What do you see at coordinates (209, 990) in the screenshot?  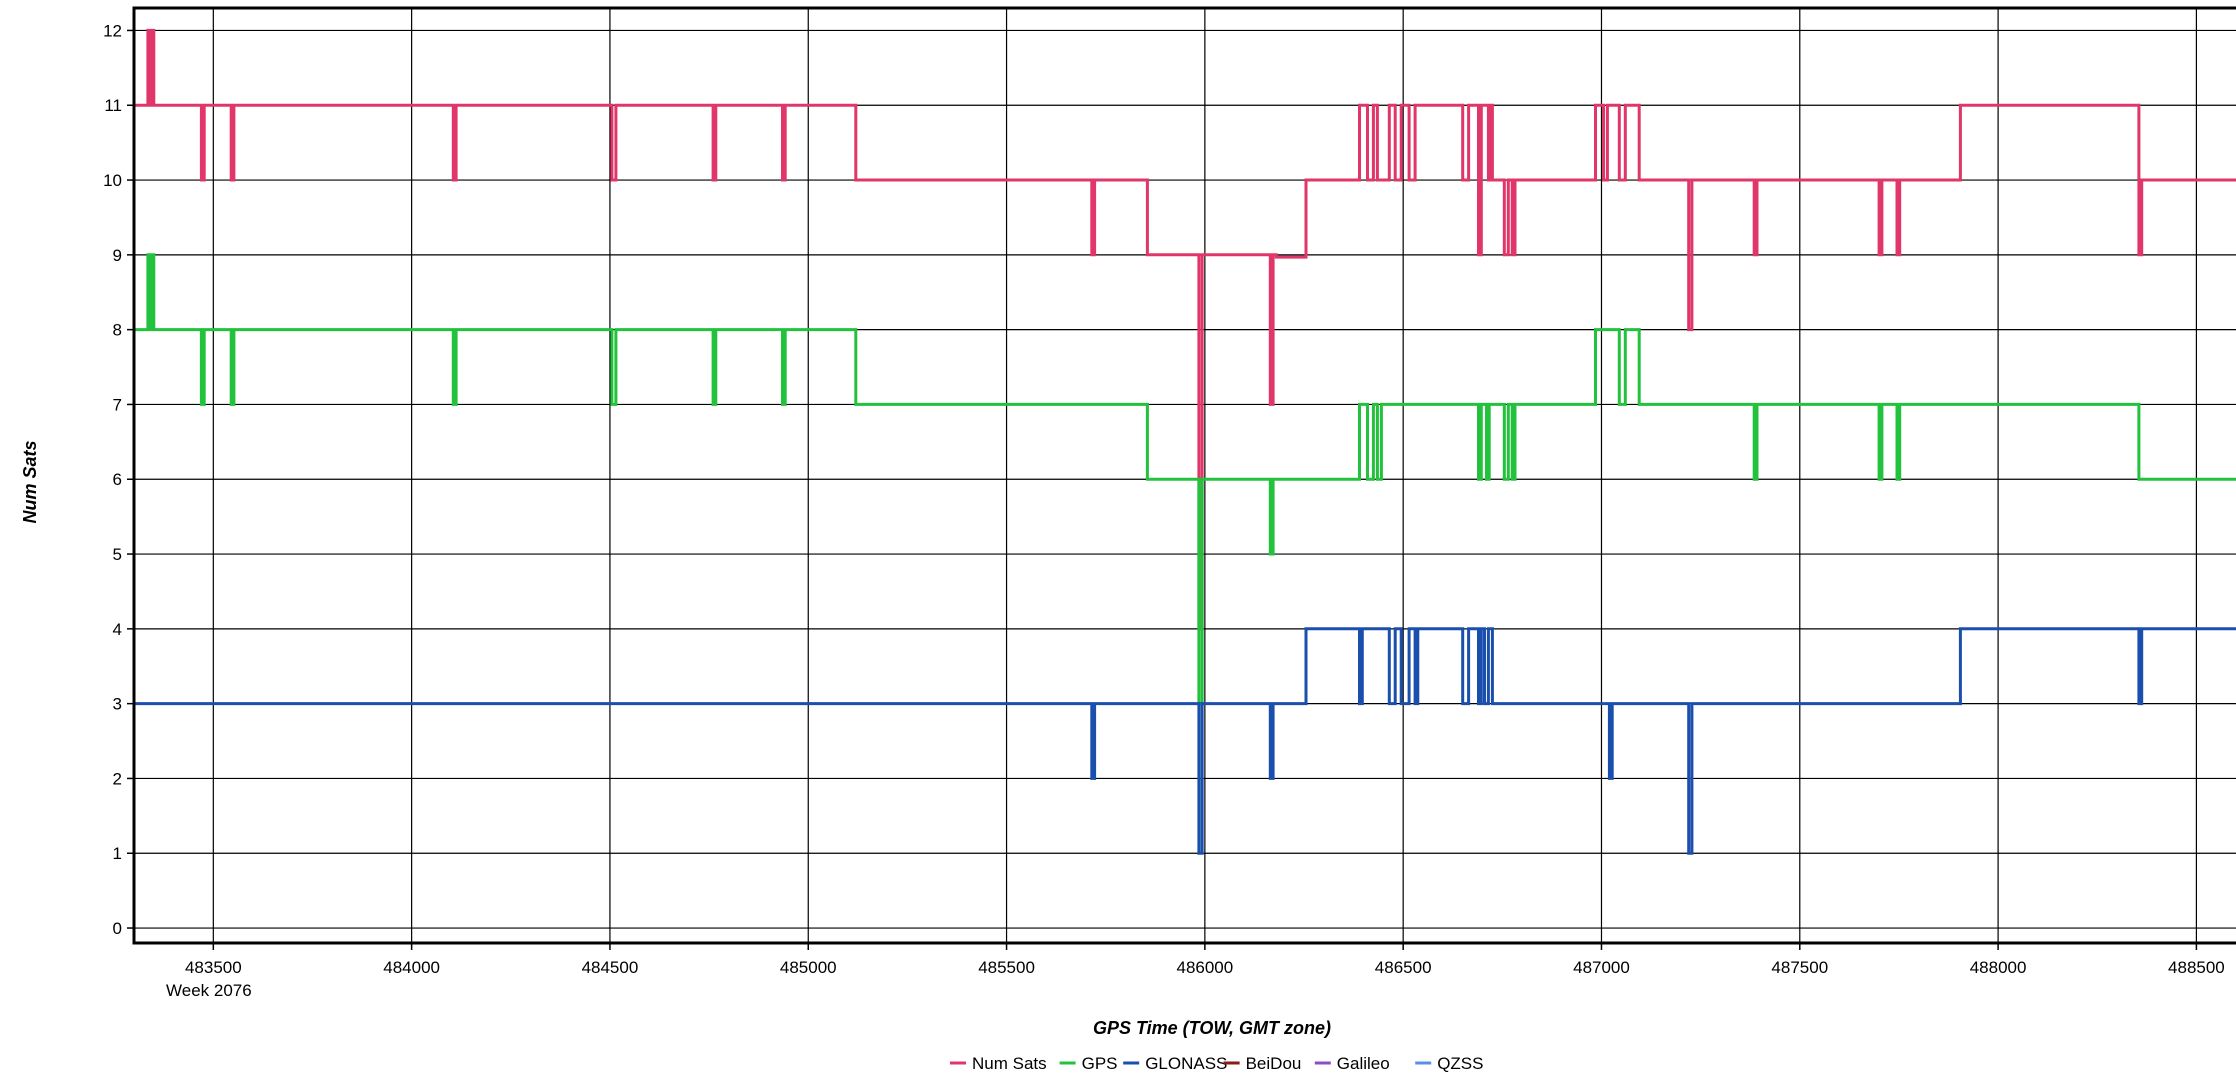 I see `x-axis-sublabel: Week 2076` at bounding box center [209, 990].